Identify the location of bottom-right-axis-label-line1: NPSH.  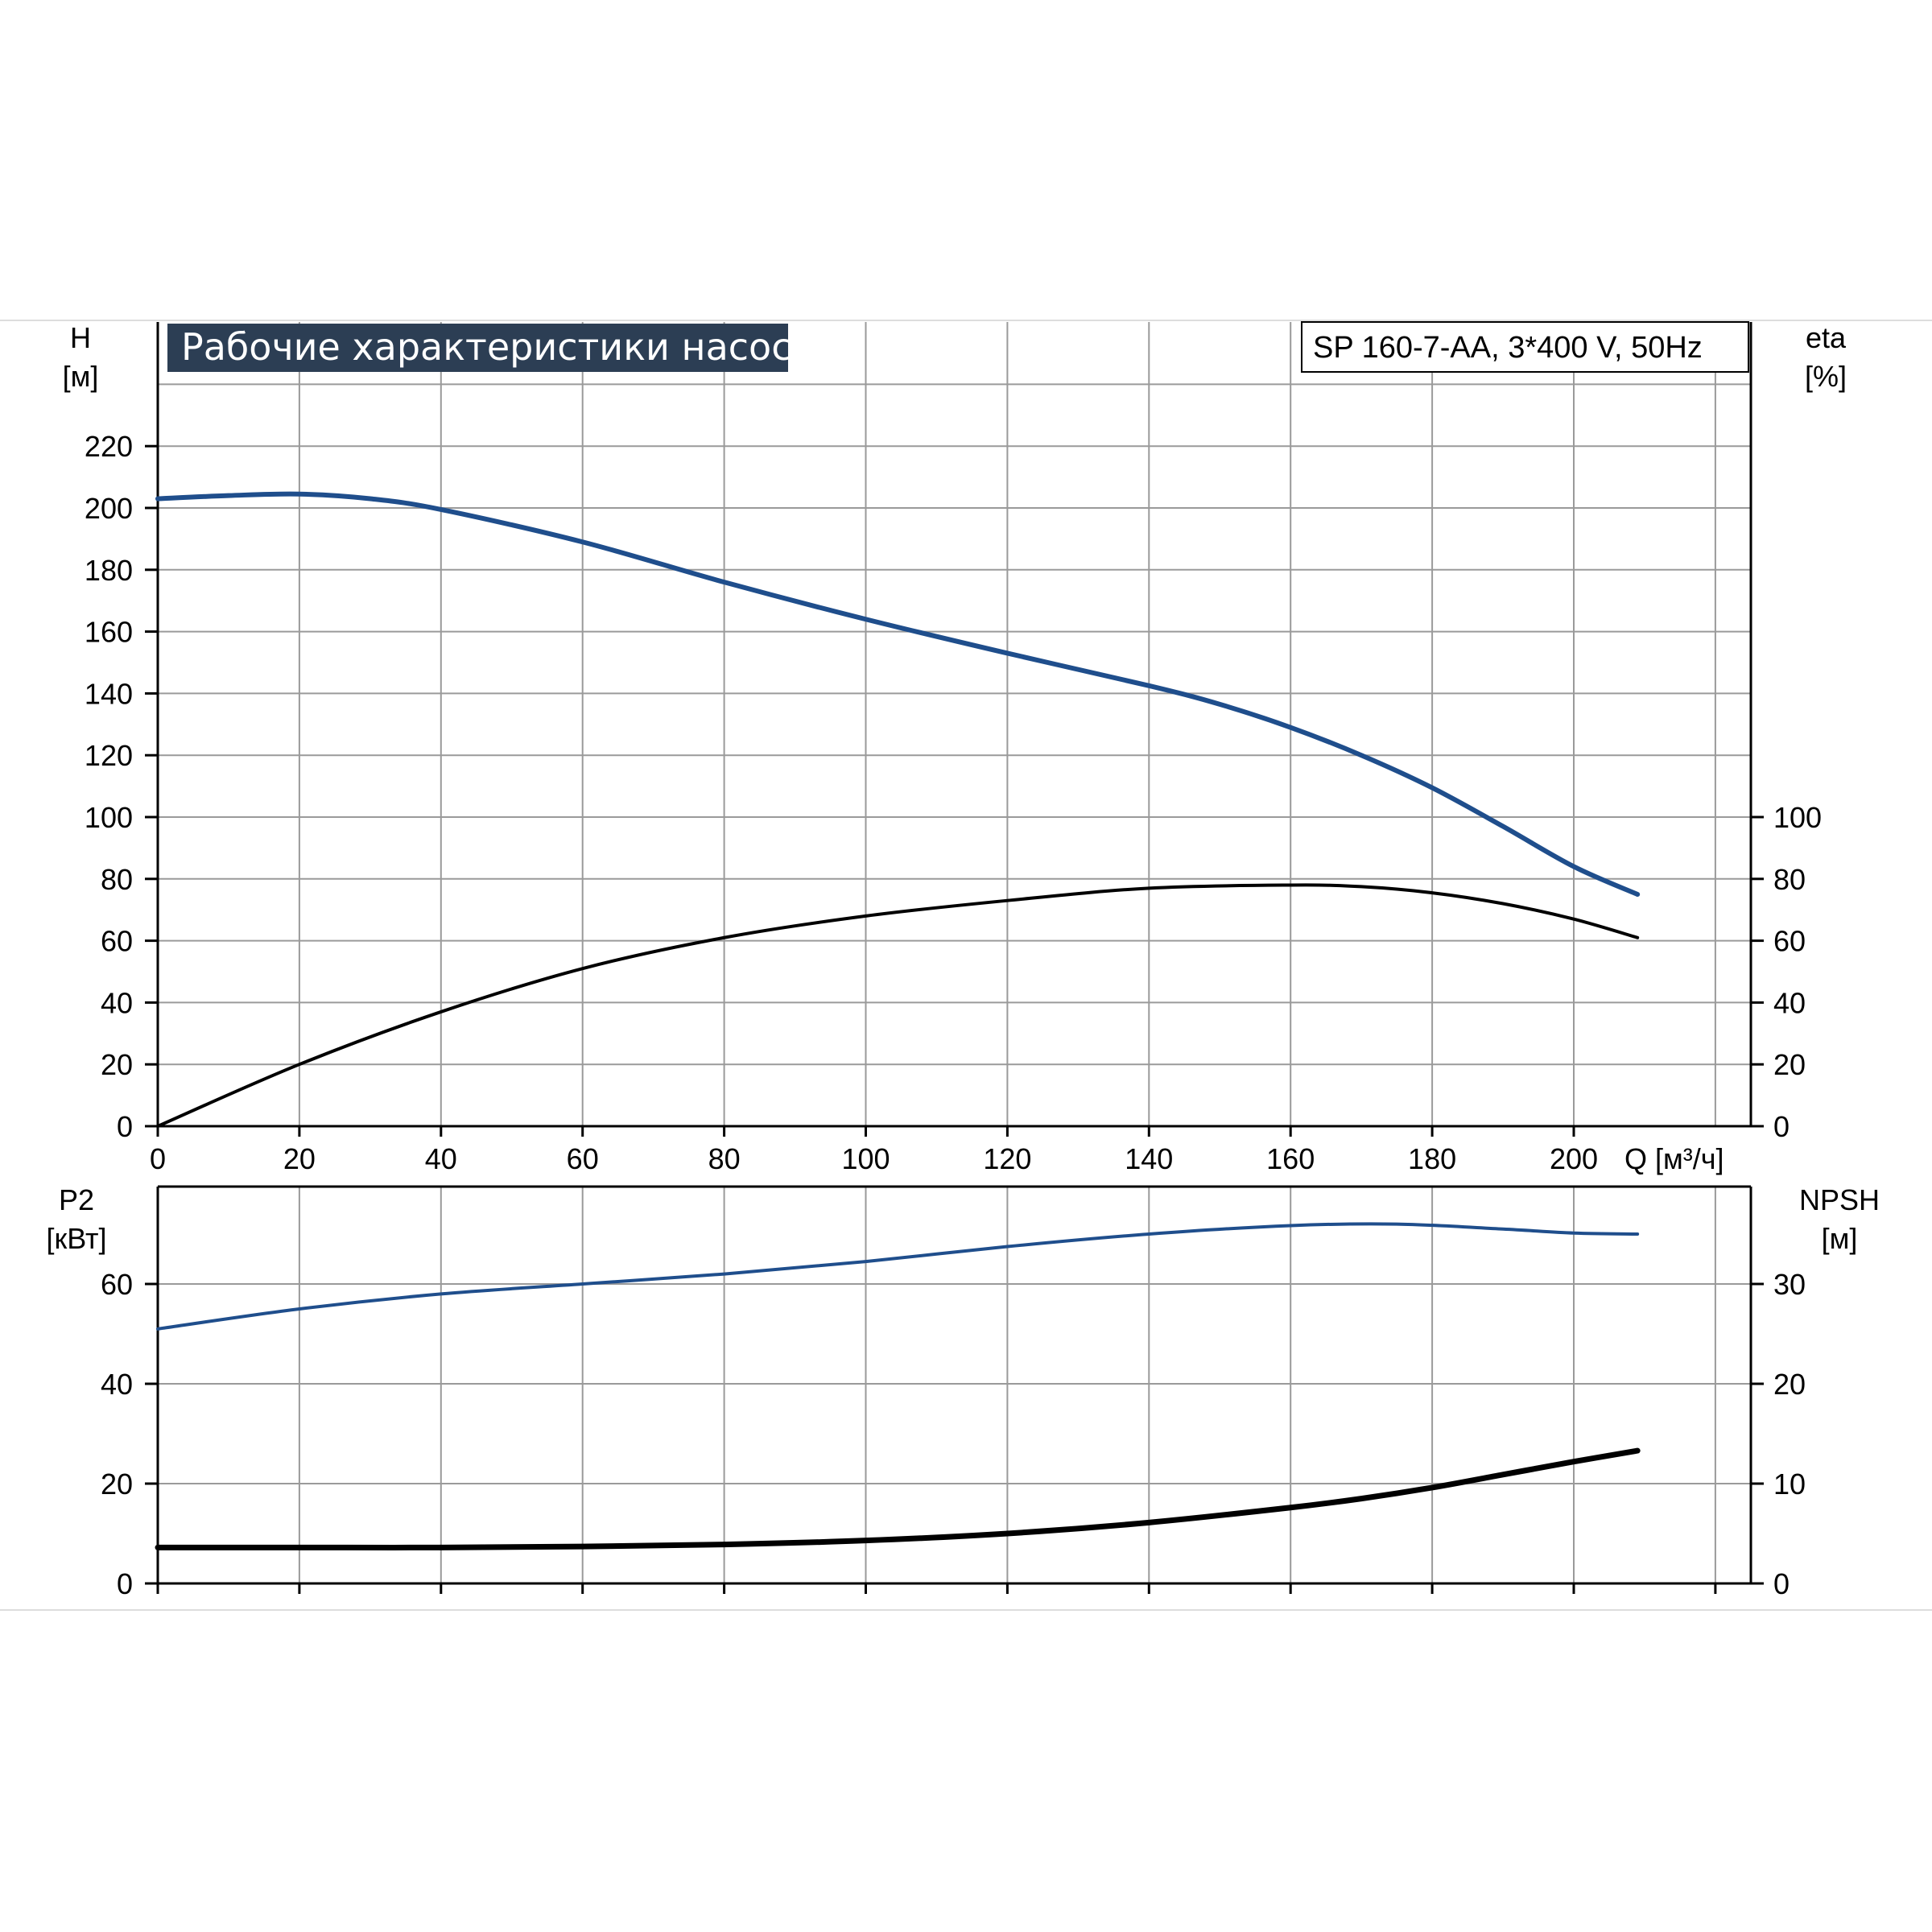
(1839, 1199).